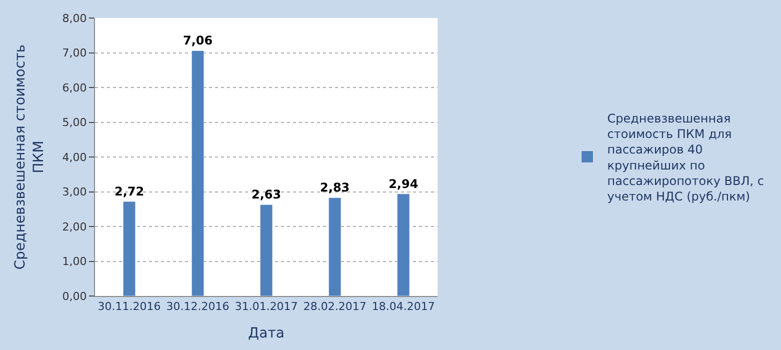 Image resolution: width=781 pixels, height=350 pixels. What do you see at coordinates (74, 227) in the screenshot?
I see `y-tick-label: 2,00` at bounding box center [74, 227].